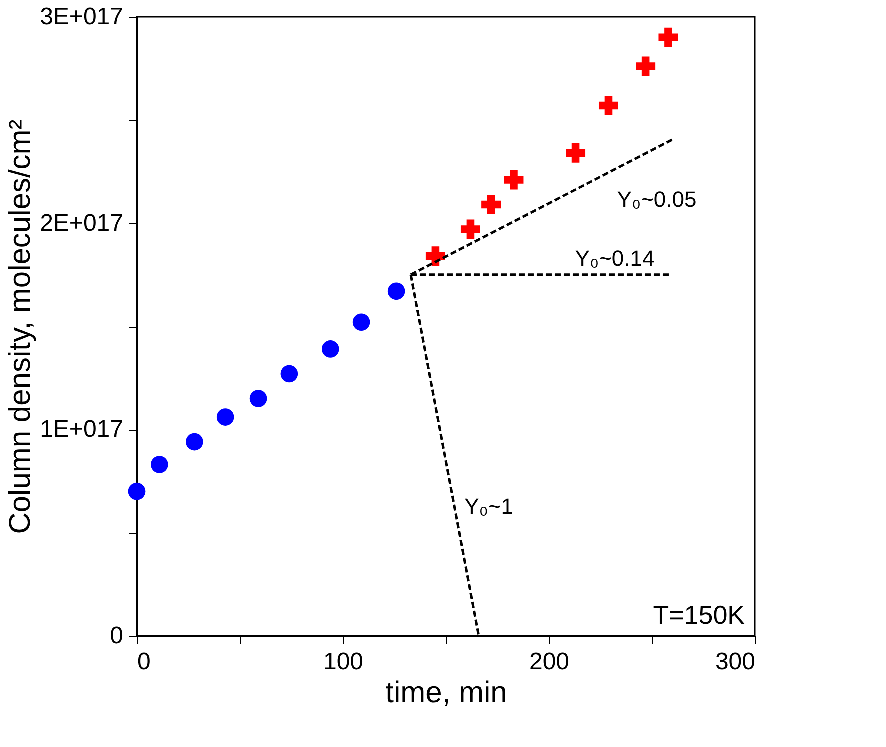 The height and width of the screenshot is (747, 886). What do you see at coordinates (657, 199) in the screenshot?
I see `annotation: Y₀~0.05` at bounding box center [657, 199].